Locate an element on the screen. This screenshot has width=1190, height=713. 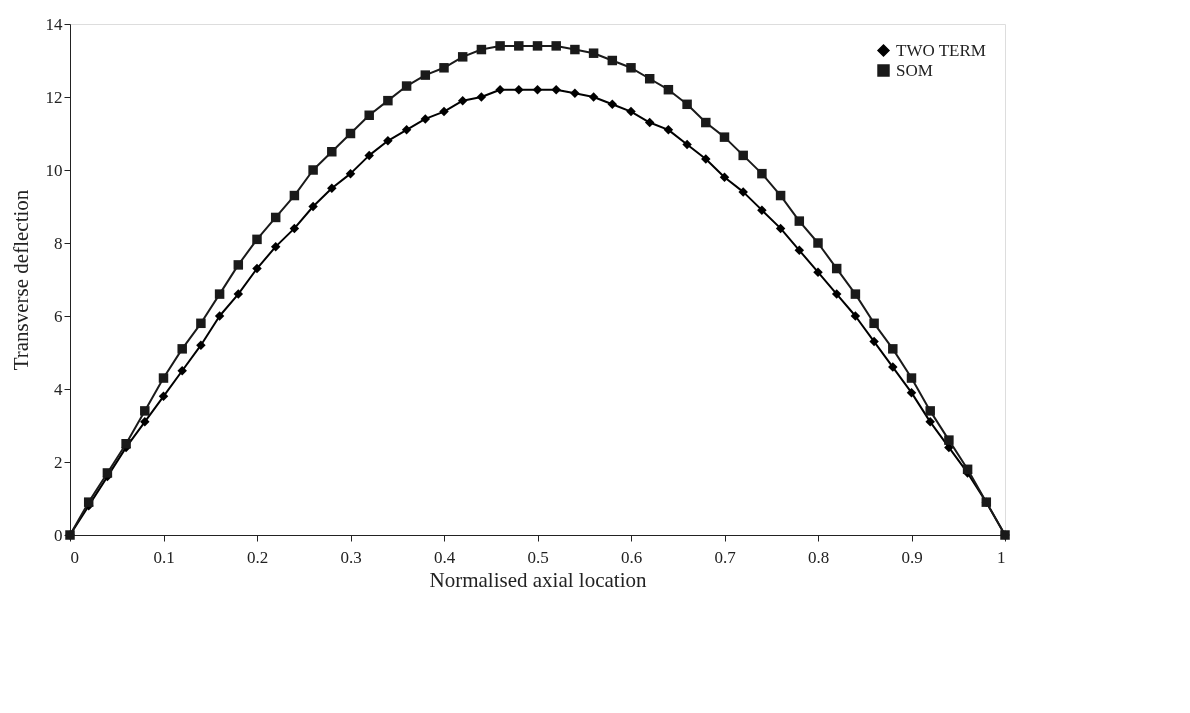
y-tick-label: 6 is located at coordinates (58, 316).